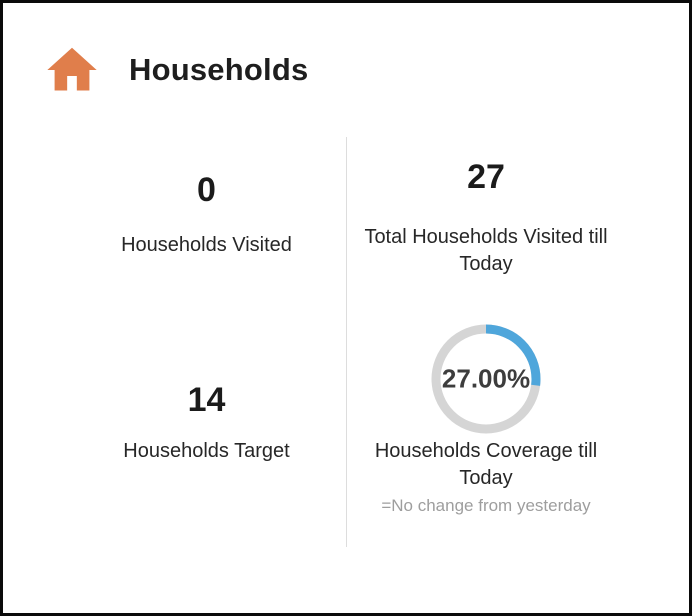  Describe the element at coordinates (486, 207) in the screenshot. I see `stat-total-households-visited: 27 Total Households Visited till Today` at that location.